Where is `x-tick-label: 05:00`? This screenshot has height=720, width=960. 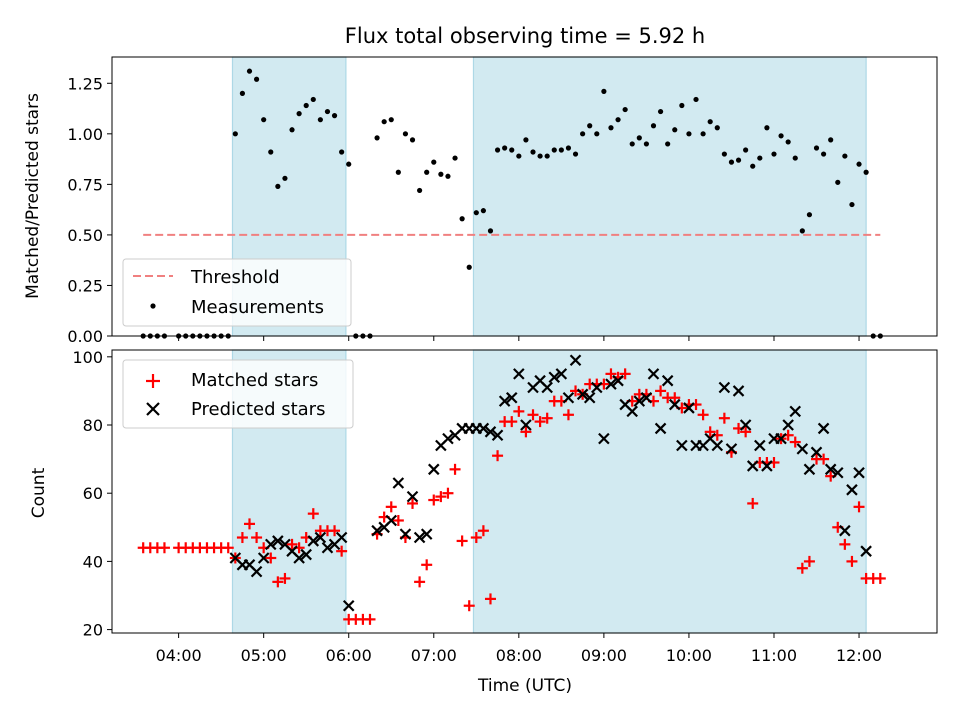 x-tick-label: 05:00 is located at coordinates (264, 655).